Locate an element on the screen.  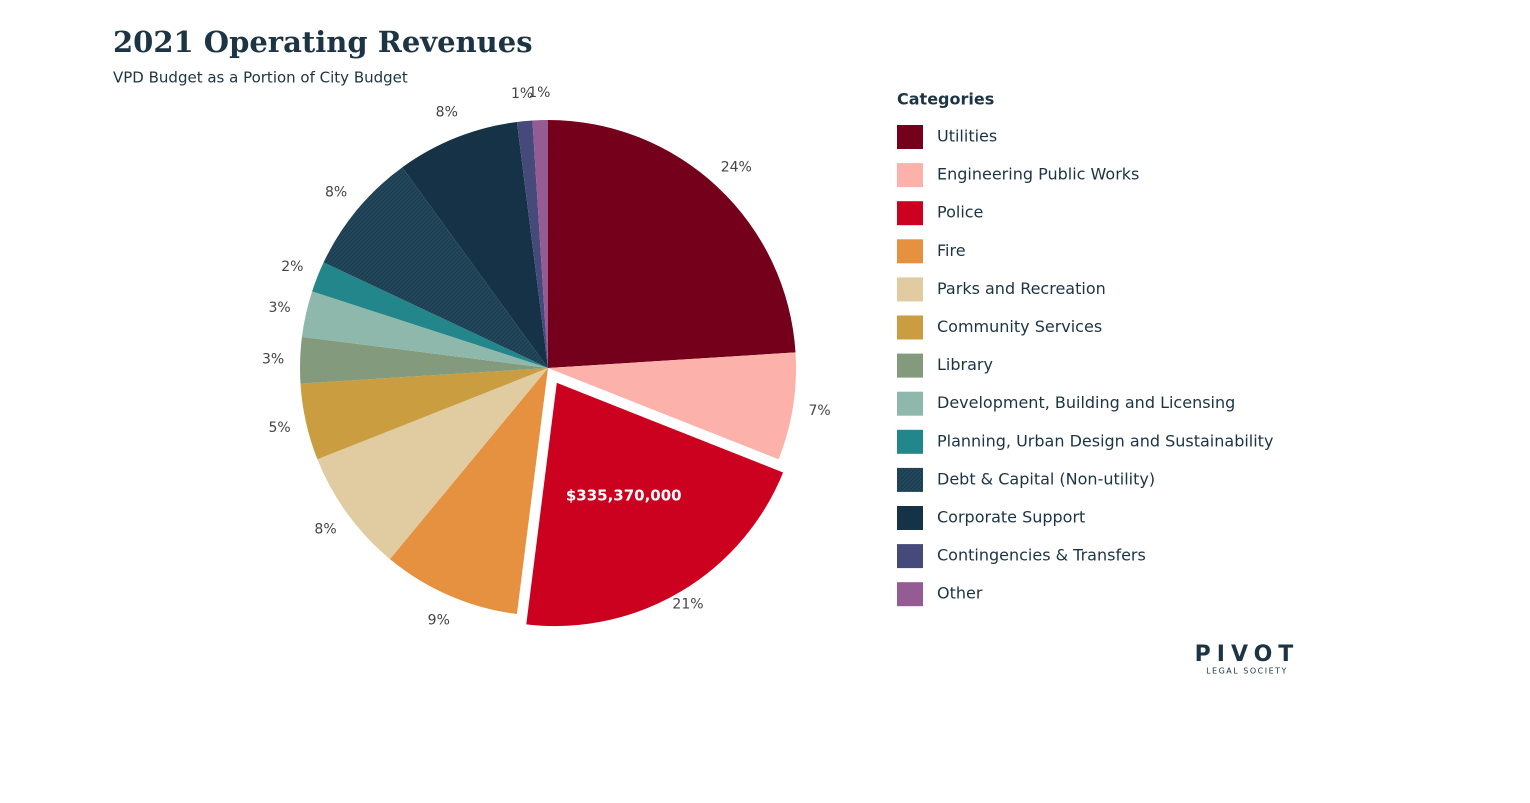
legend-label: Police is located at coordinates (960, 212).